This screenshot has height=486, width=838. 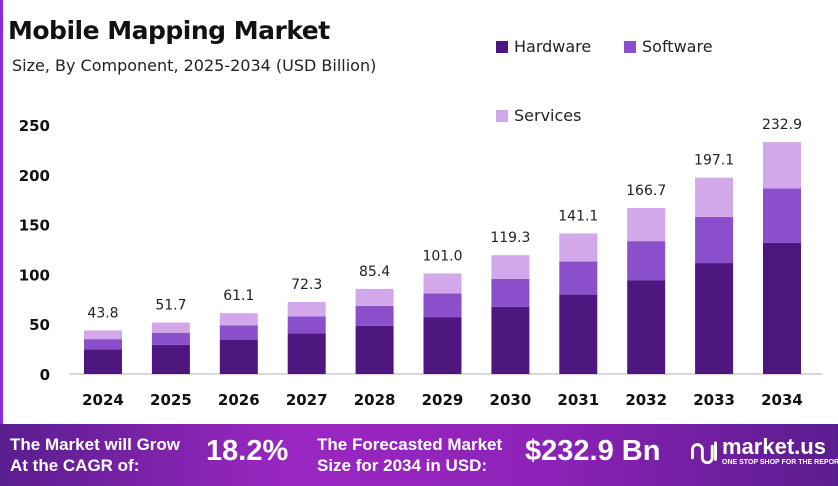 What do you see at coordinates (307, 400) in the screenshot?
I see `x-tick-label: 2027` at bounding box center [307, 400].